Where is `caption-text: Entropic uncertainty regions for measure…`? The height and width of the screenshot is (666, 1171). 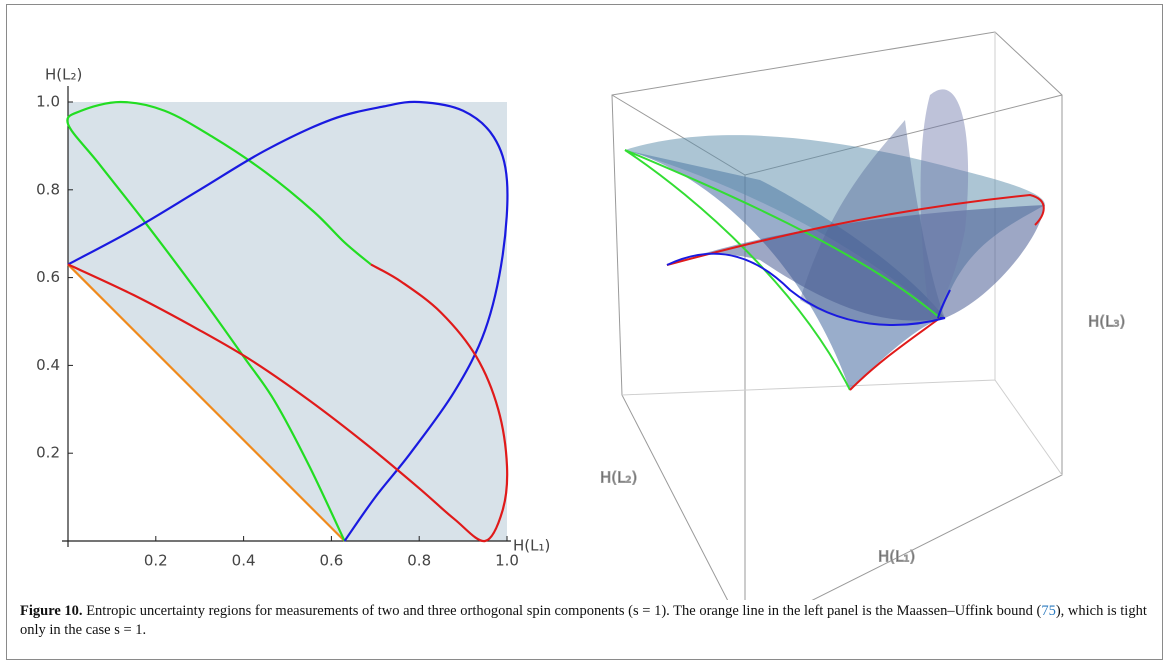
caption-text: Entropic uncertainty regions for measure… is located at coordinates (564, 611).